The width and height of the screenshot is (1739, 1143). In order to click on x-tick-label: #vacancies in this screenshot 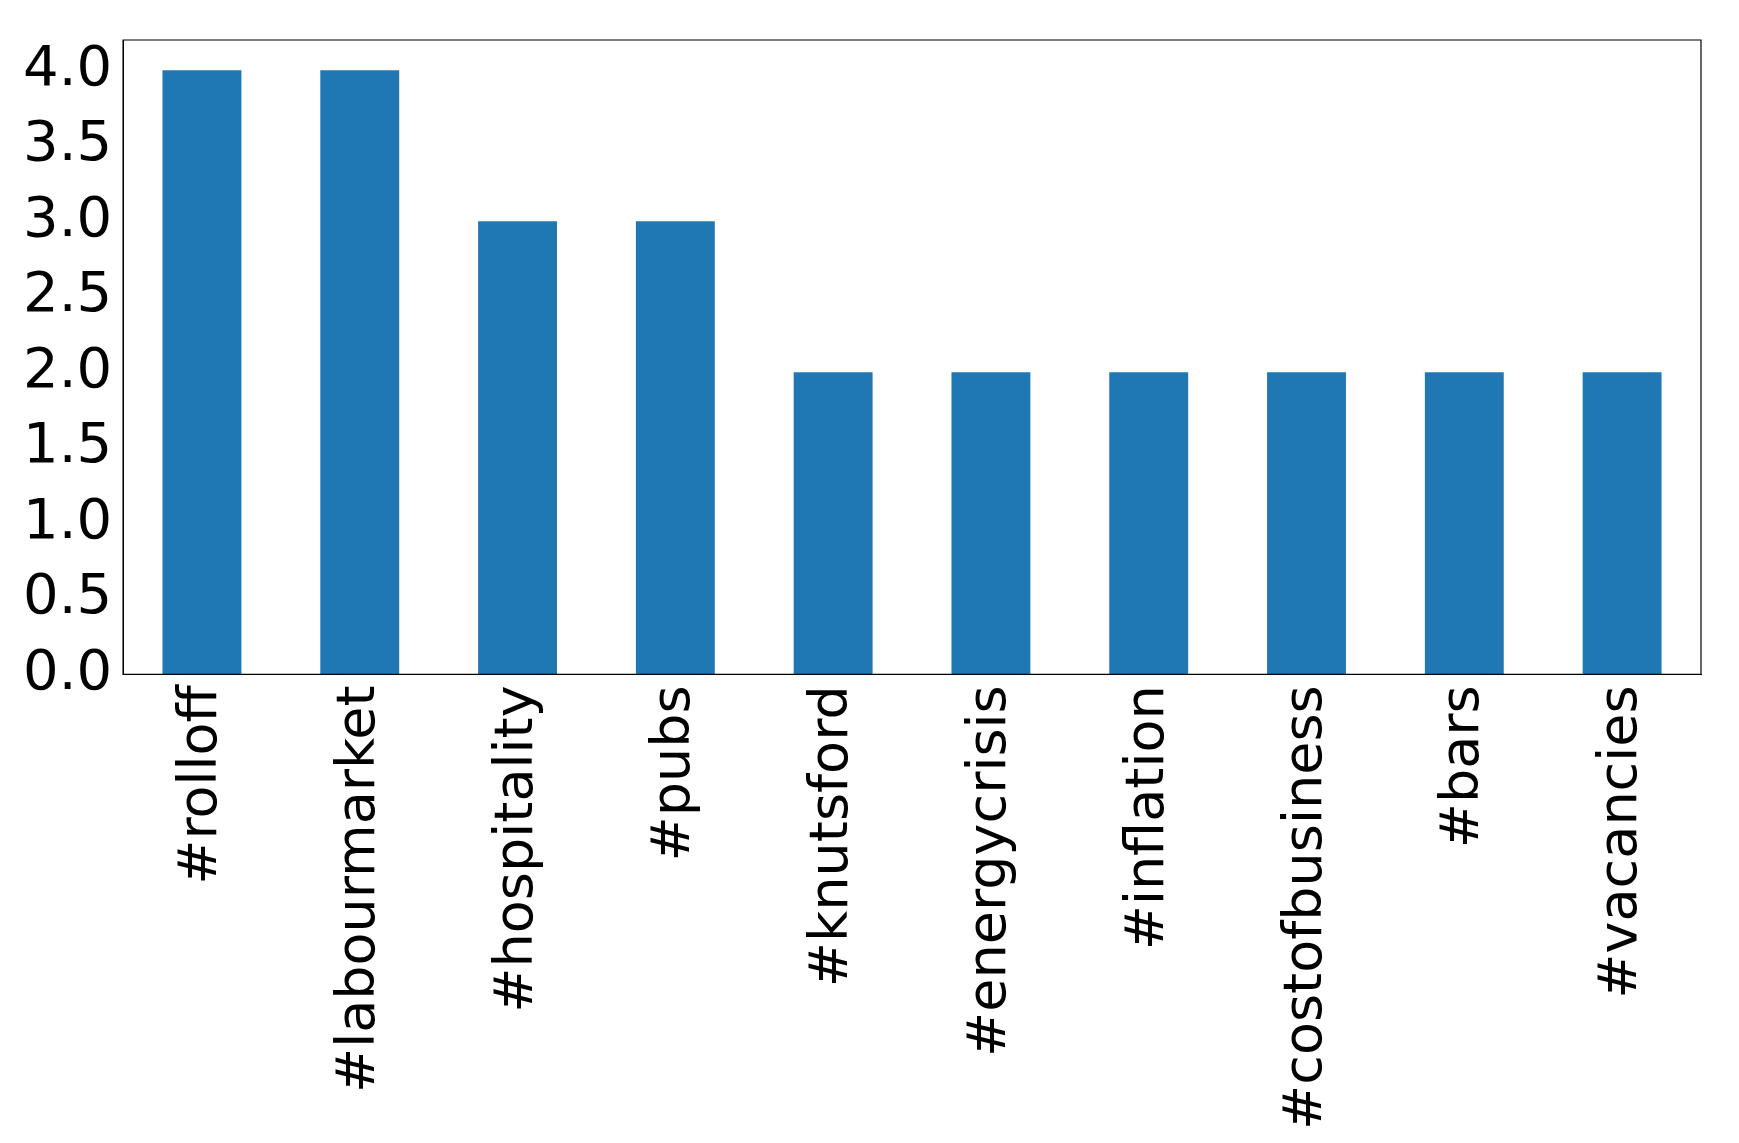, I will do `click(1618, 842)`.